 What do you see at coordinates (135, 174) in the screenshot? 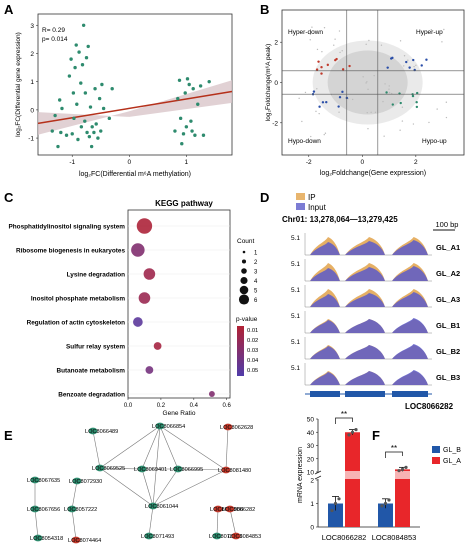
I see `x-axis-label: log₂FC(Differential m⁶A methylation)` at bounding box center [135, 174].